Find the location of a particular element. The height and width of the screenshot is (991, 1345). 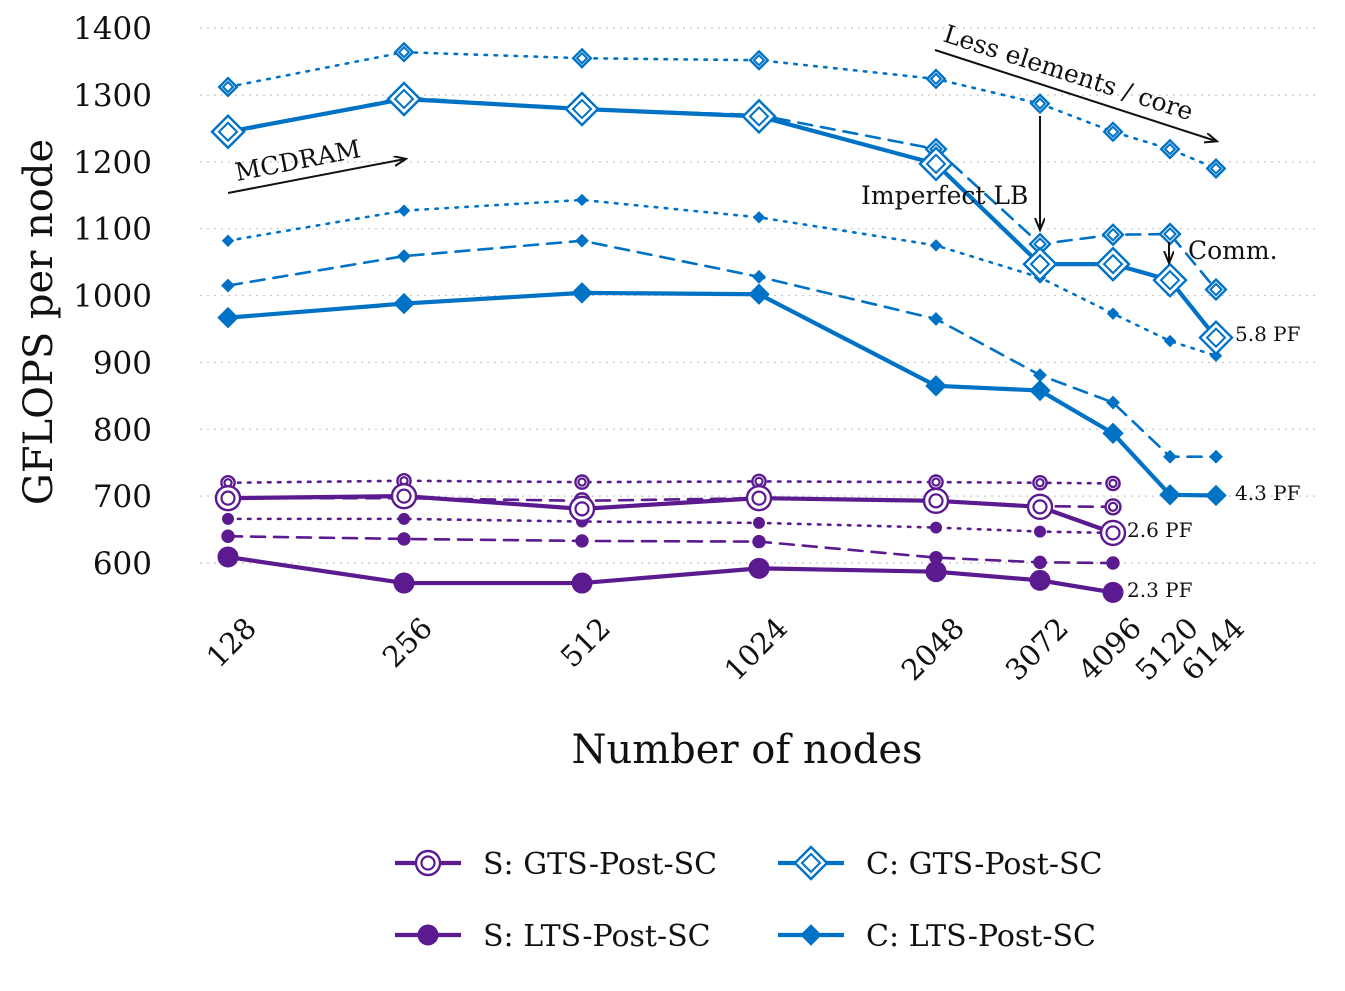

legend-item: S: GTS-Post-SC is located at coordinates (556, 864).